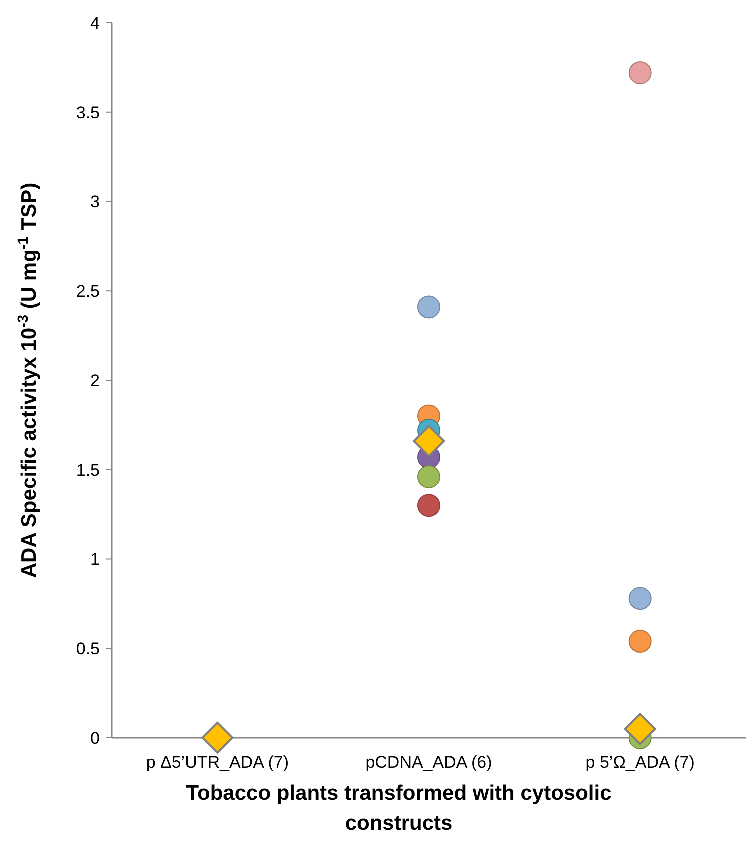 The height and width of the screenshot is (859, 746). I want to click on x-tick-label: pCDNA_ADA (6), so click(429, 762).